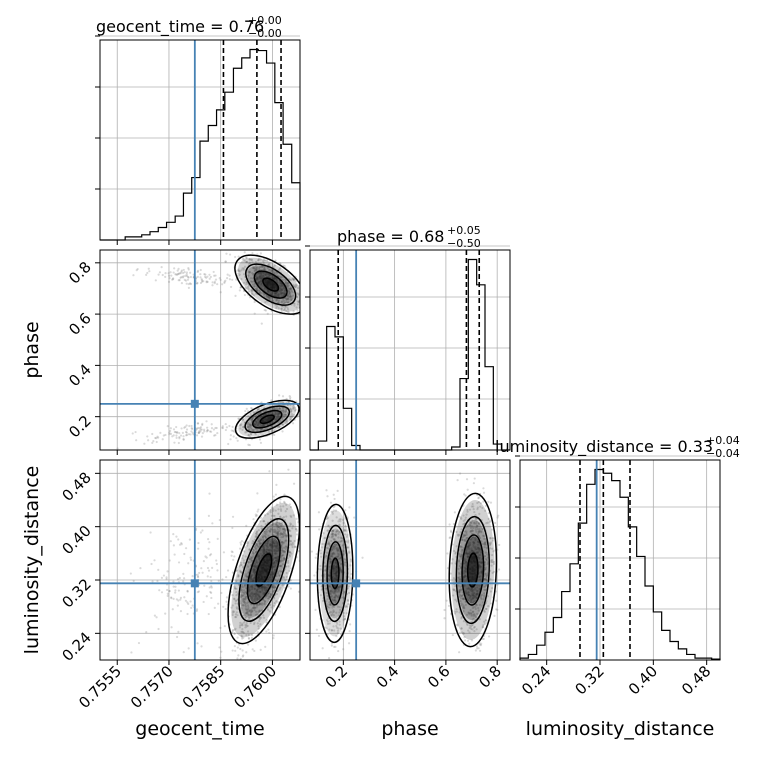 The width and height of the screenshot is (760, 760). Describe the element at coordinates (265, 20) in the screenshot. I see `title-geocent-time-sup: +0.00` at that location.